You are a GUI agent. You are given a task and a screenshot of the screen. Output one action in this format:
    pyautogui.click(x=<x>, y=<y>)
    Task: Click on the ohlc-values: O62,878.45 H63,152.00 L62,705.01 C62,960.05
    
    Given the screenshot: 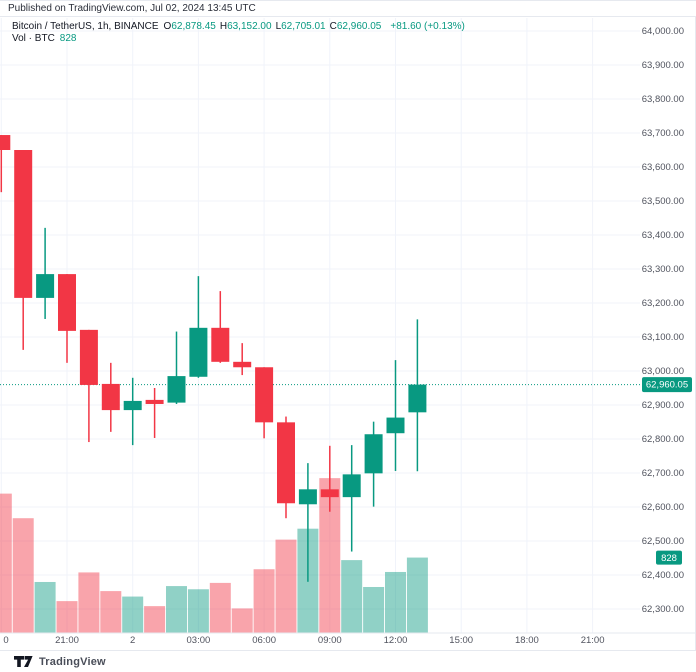 What is the action you would take?
    pyautogui.click(x=275, y=27)
    